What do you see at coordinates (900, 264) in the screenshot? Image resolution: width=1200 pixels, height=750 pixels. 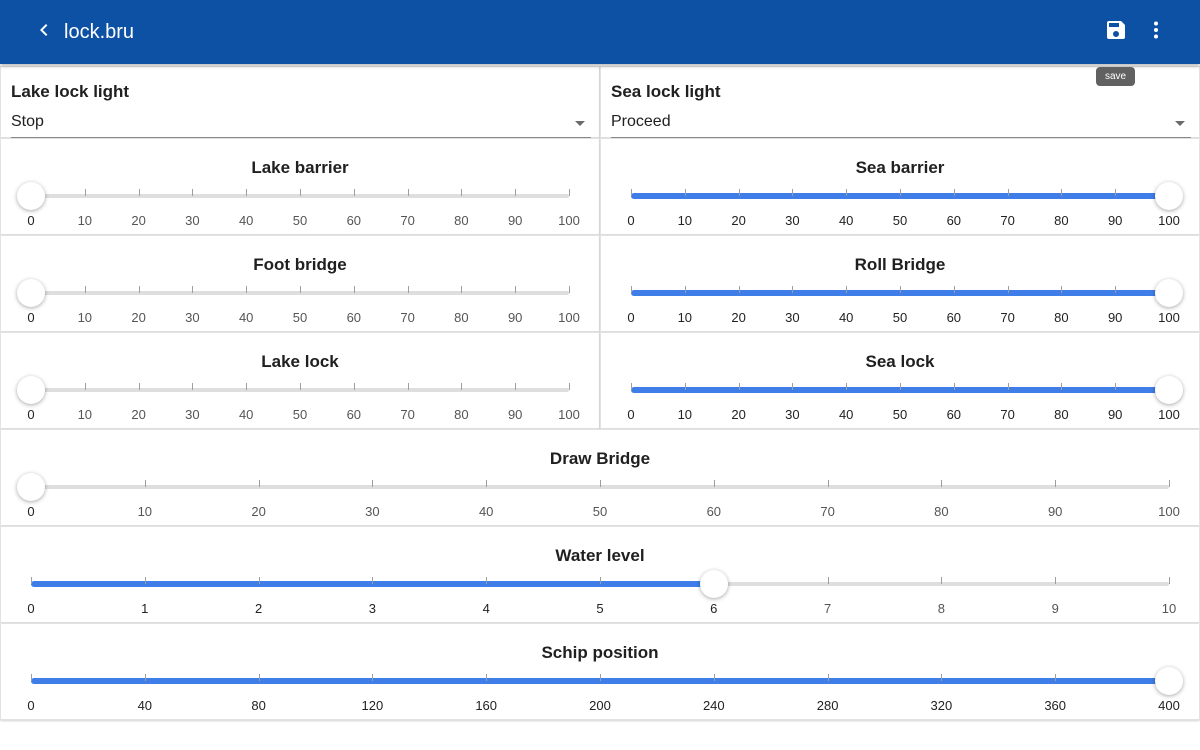 I see `slider-title: Roll Bridge` at bounding box center [900, 264].